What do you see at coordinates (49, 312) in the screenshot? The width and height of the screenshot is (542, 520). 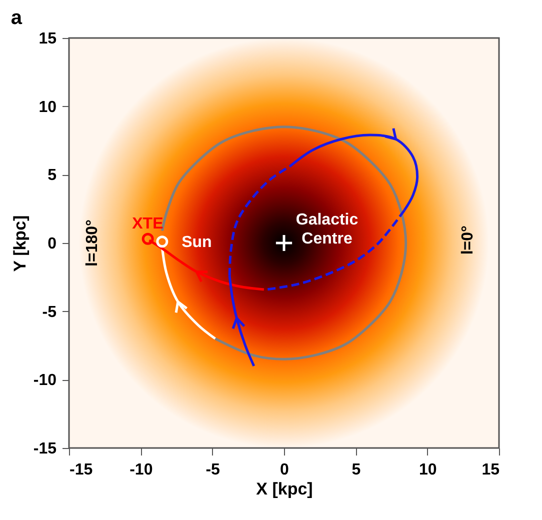 I see `y-tick-label: -5` at bounding box center [49, 312].